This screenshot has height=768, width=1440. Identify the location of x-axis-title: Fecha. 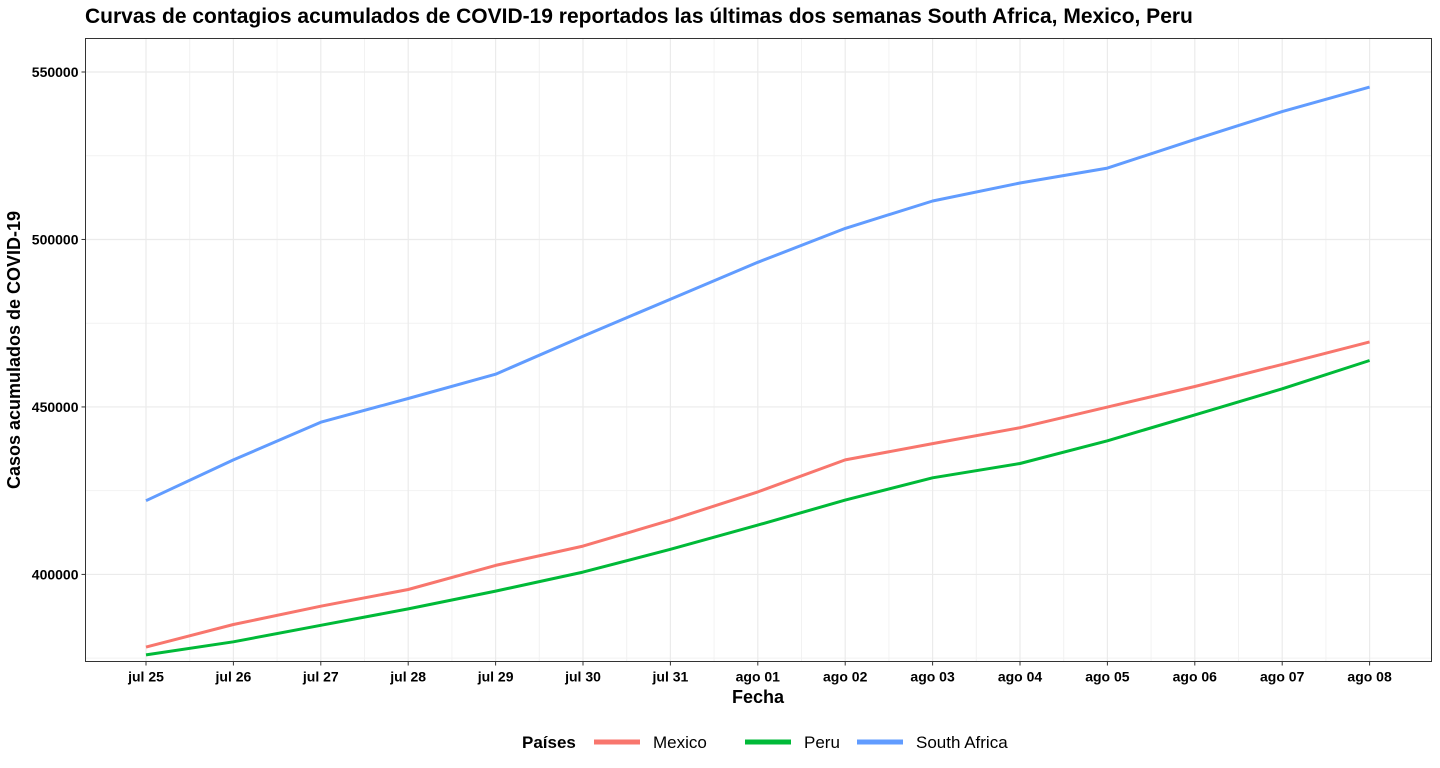
(758, 697).